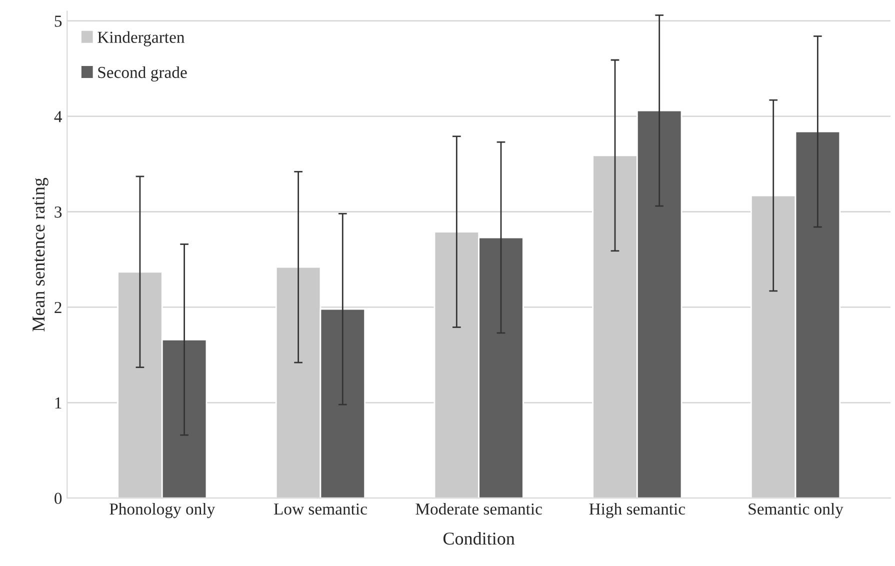 The image size is (895, 566). What do you see at coordinates (58, 402) in the screenshot?
I see `y-tick-label: 1` at bounding box center [58, 402].